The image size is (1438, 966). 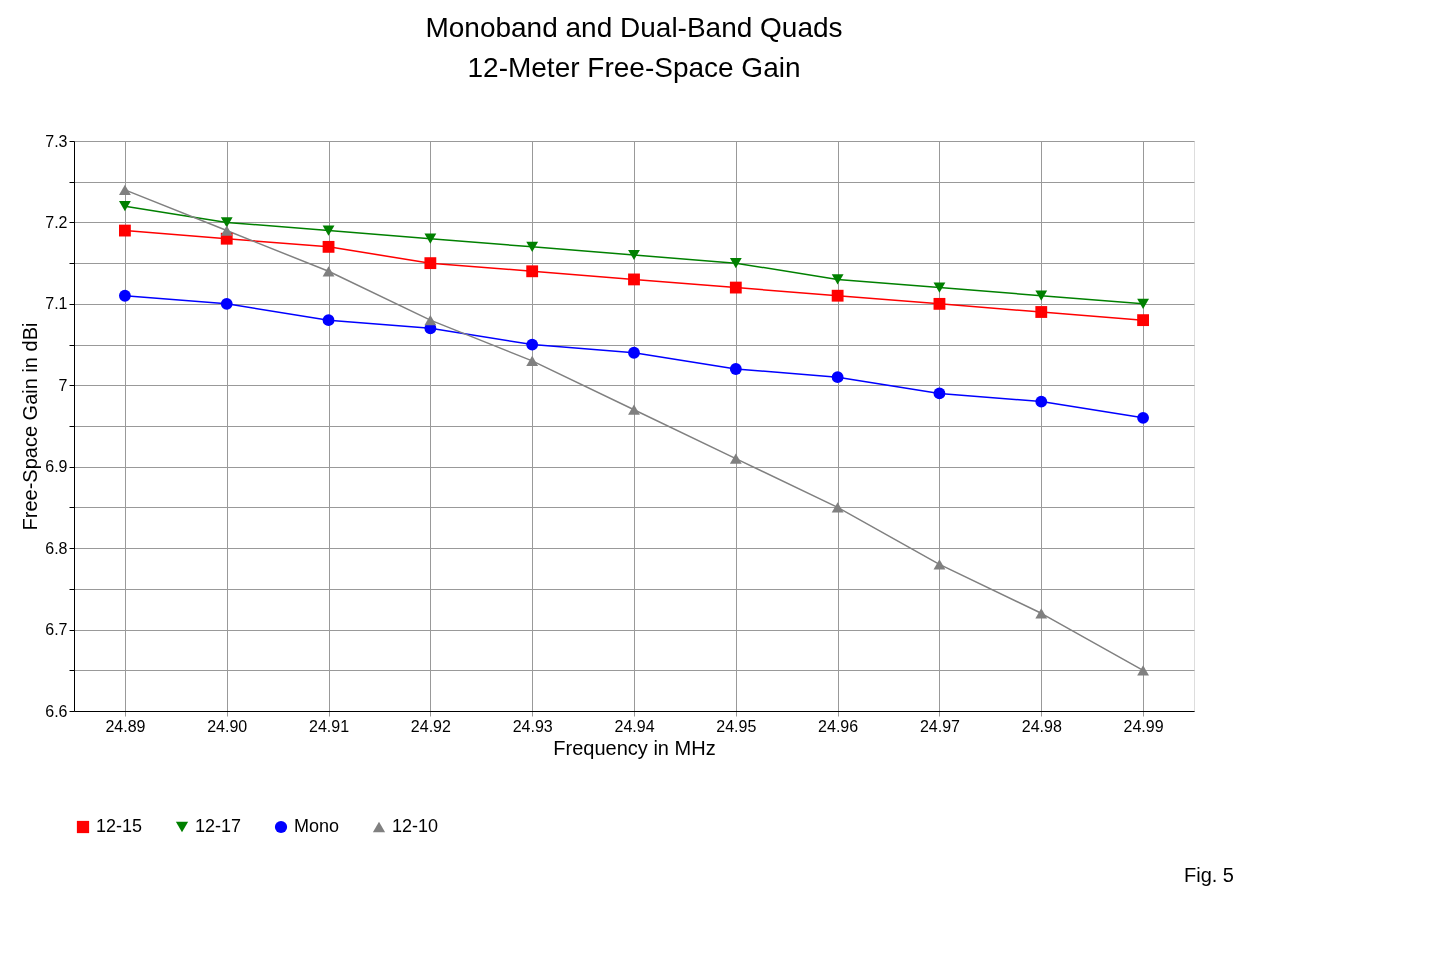 I want to click on x-tick-label: 24.96, so click(x=838, y=726).